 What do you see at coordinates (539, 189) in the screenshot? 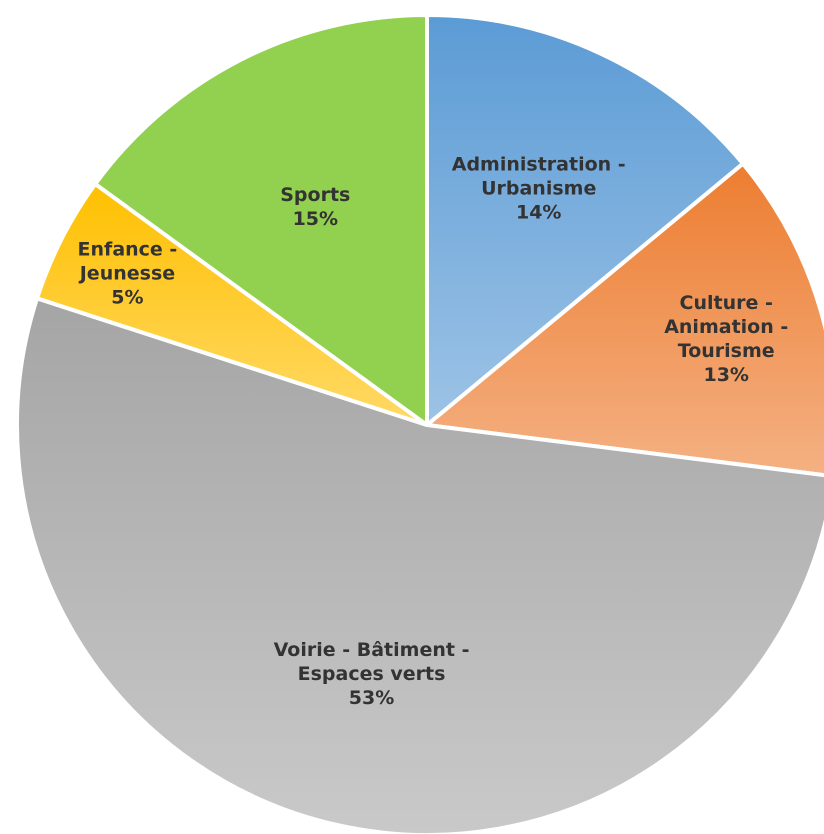
I see `slice-label-administration: Administration -Urbanisme 14%` at bounding box center [539, 189].